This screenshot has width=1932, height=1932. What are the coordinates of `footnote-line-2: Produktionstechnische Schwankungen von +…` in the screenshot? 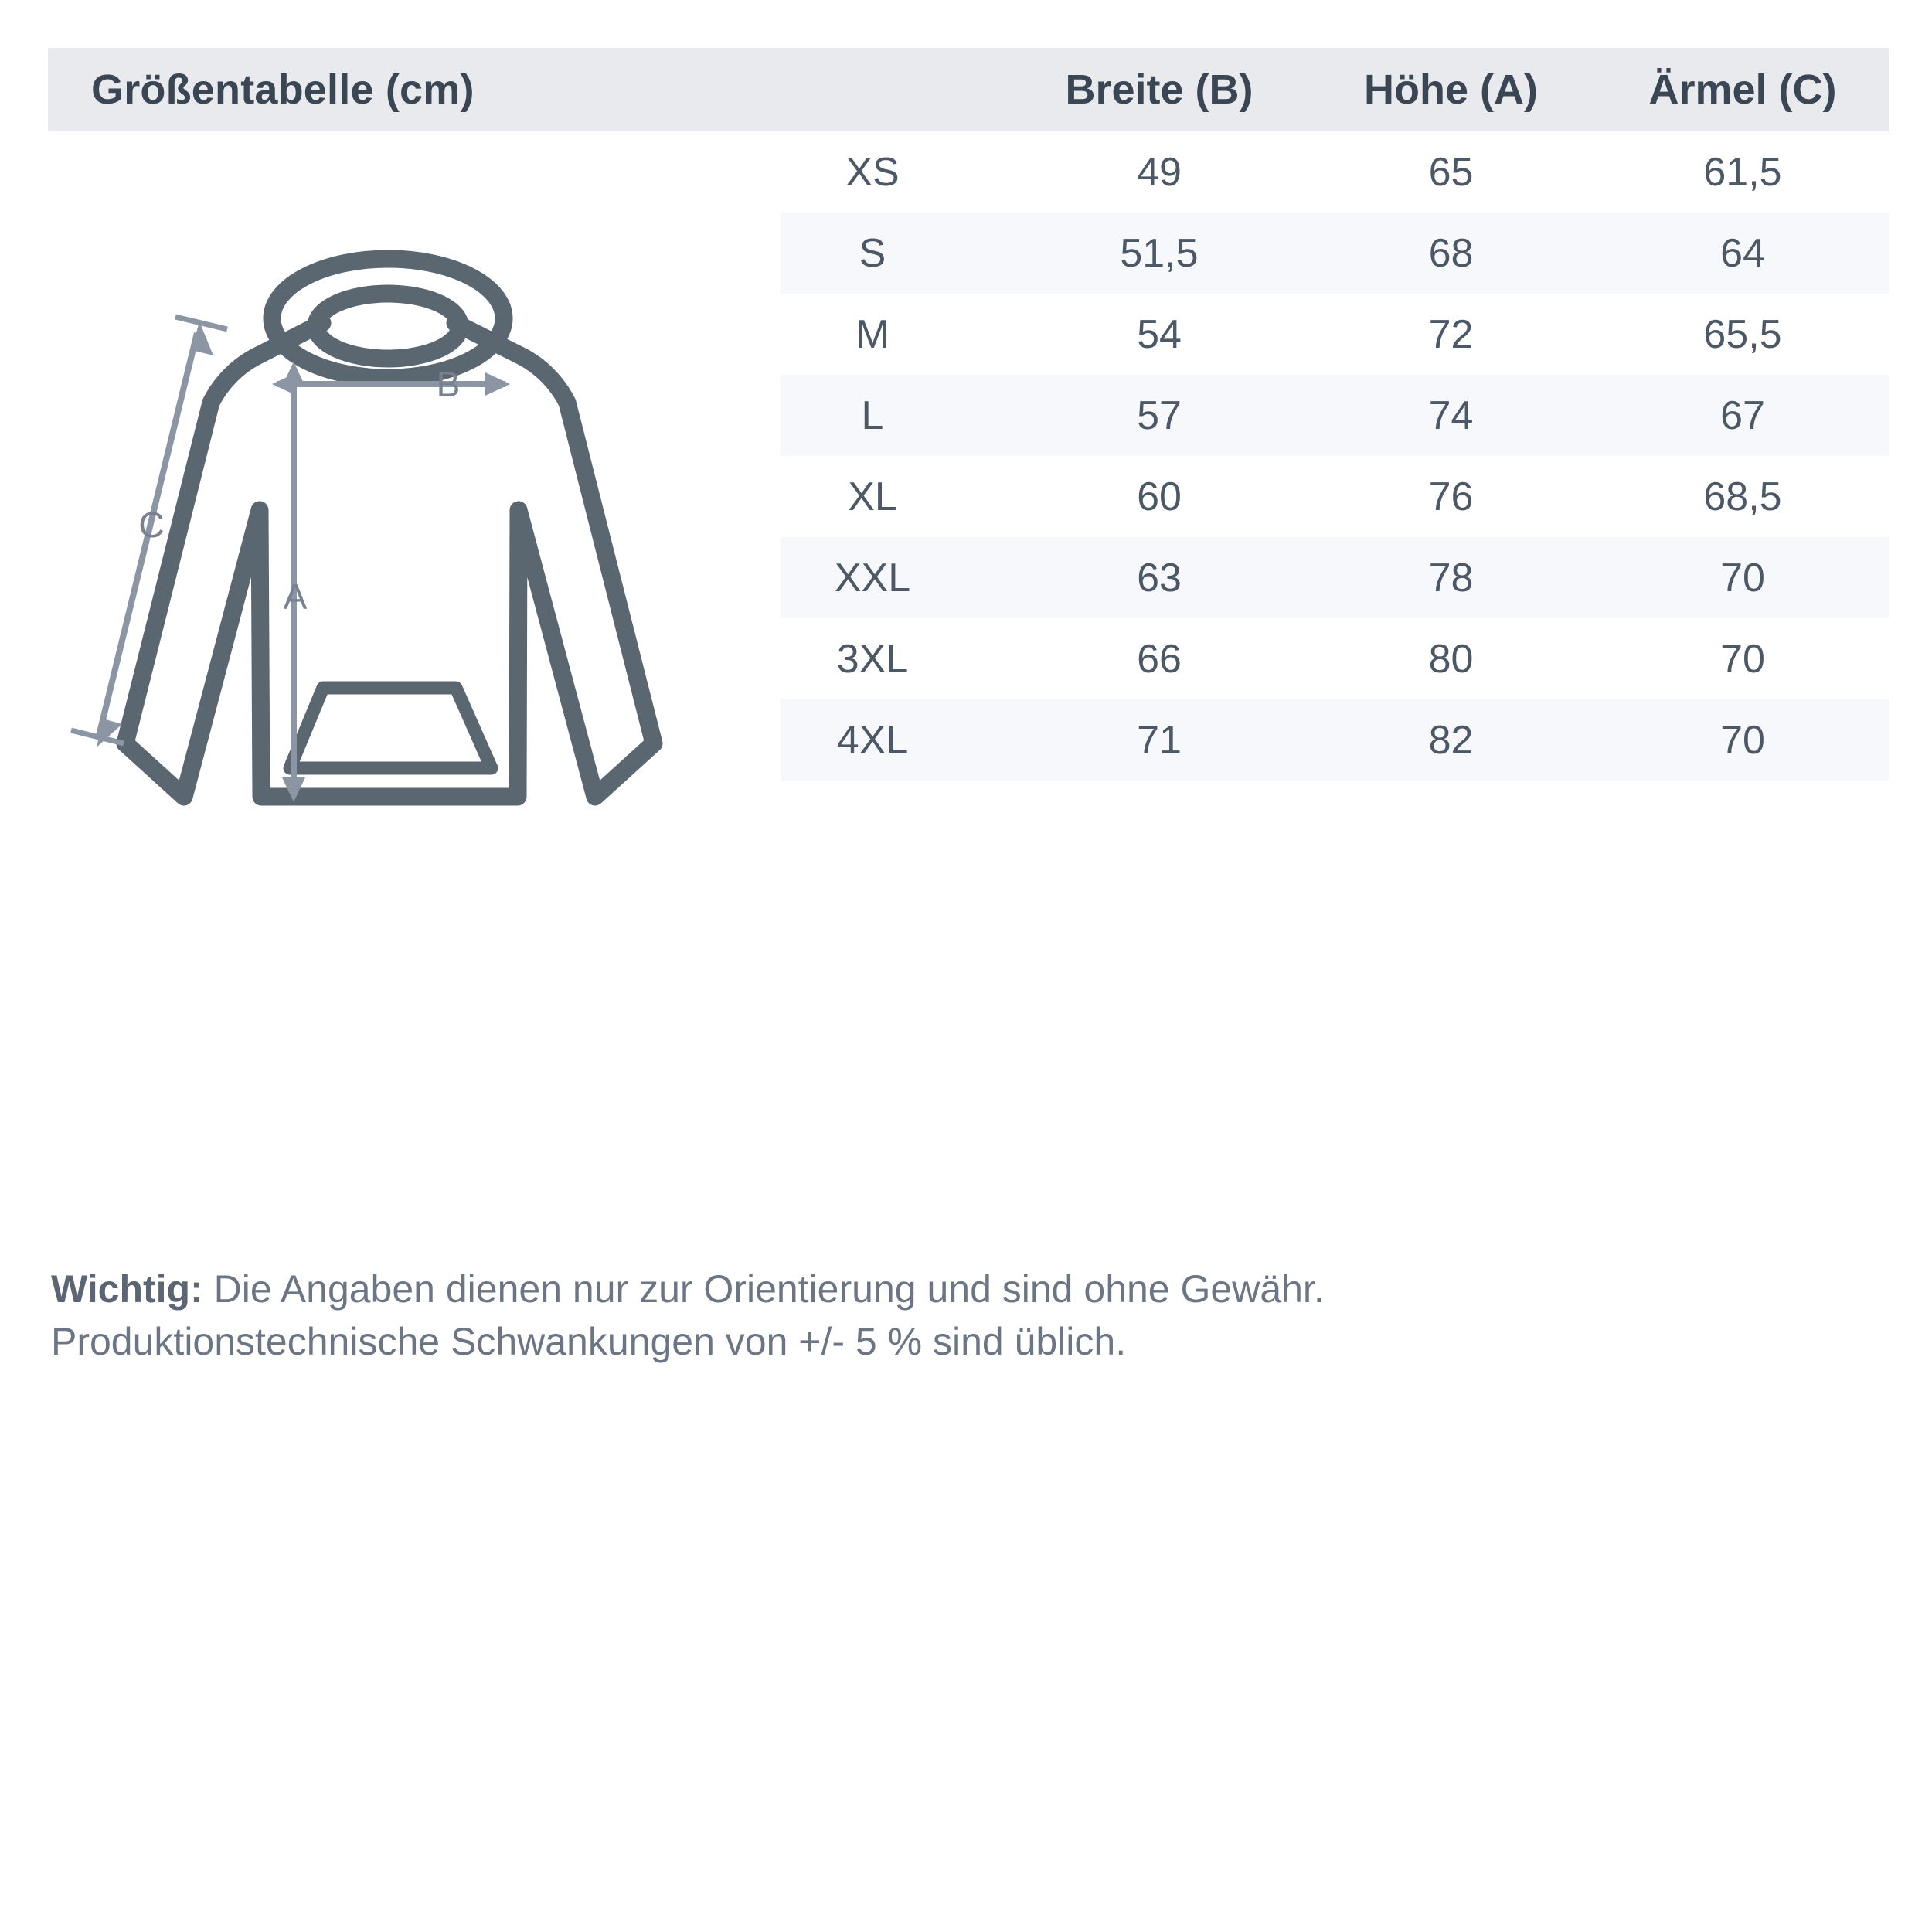 It's located at (589, 1341).